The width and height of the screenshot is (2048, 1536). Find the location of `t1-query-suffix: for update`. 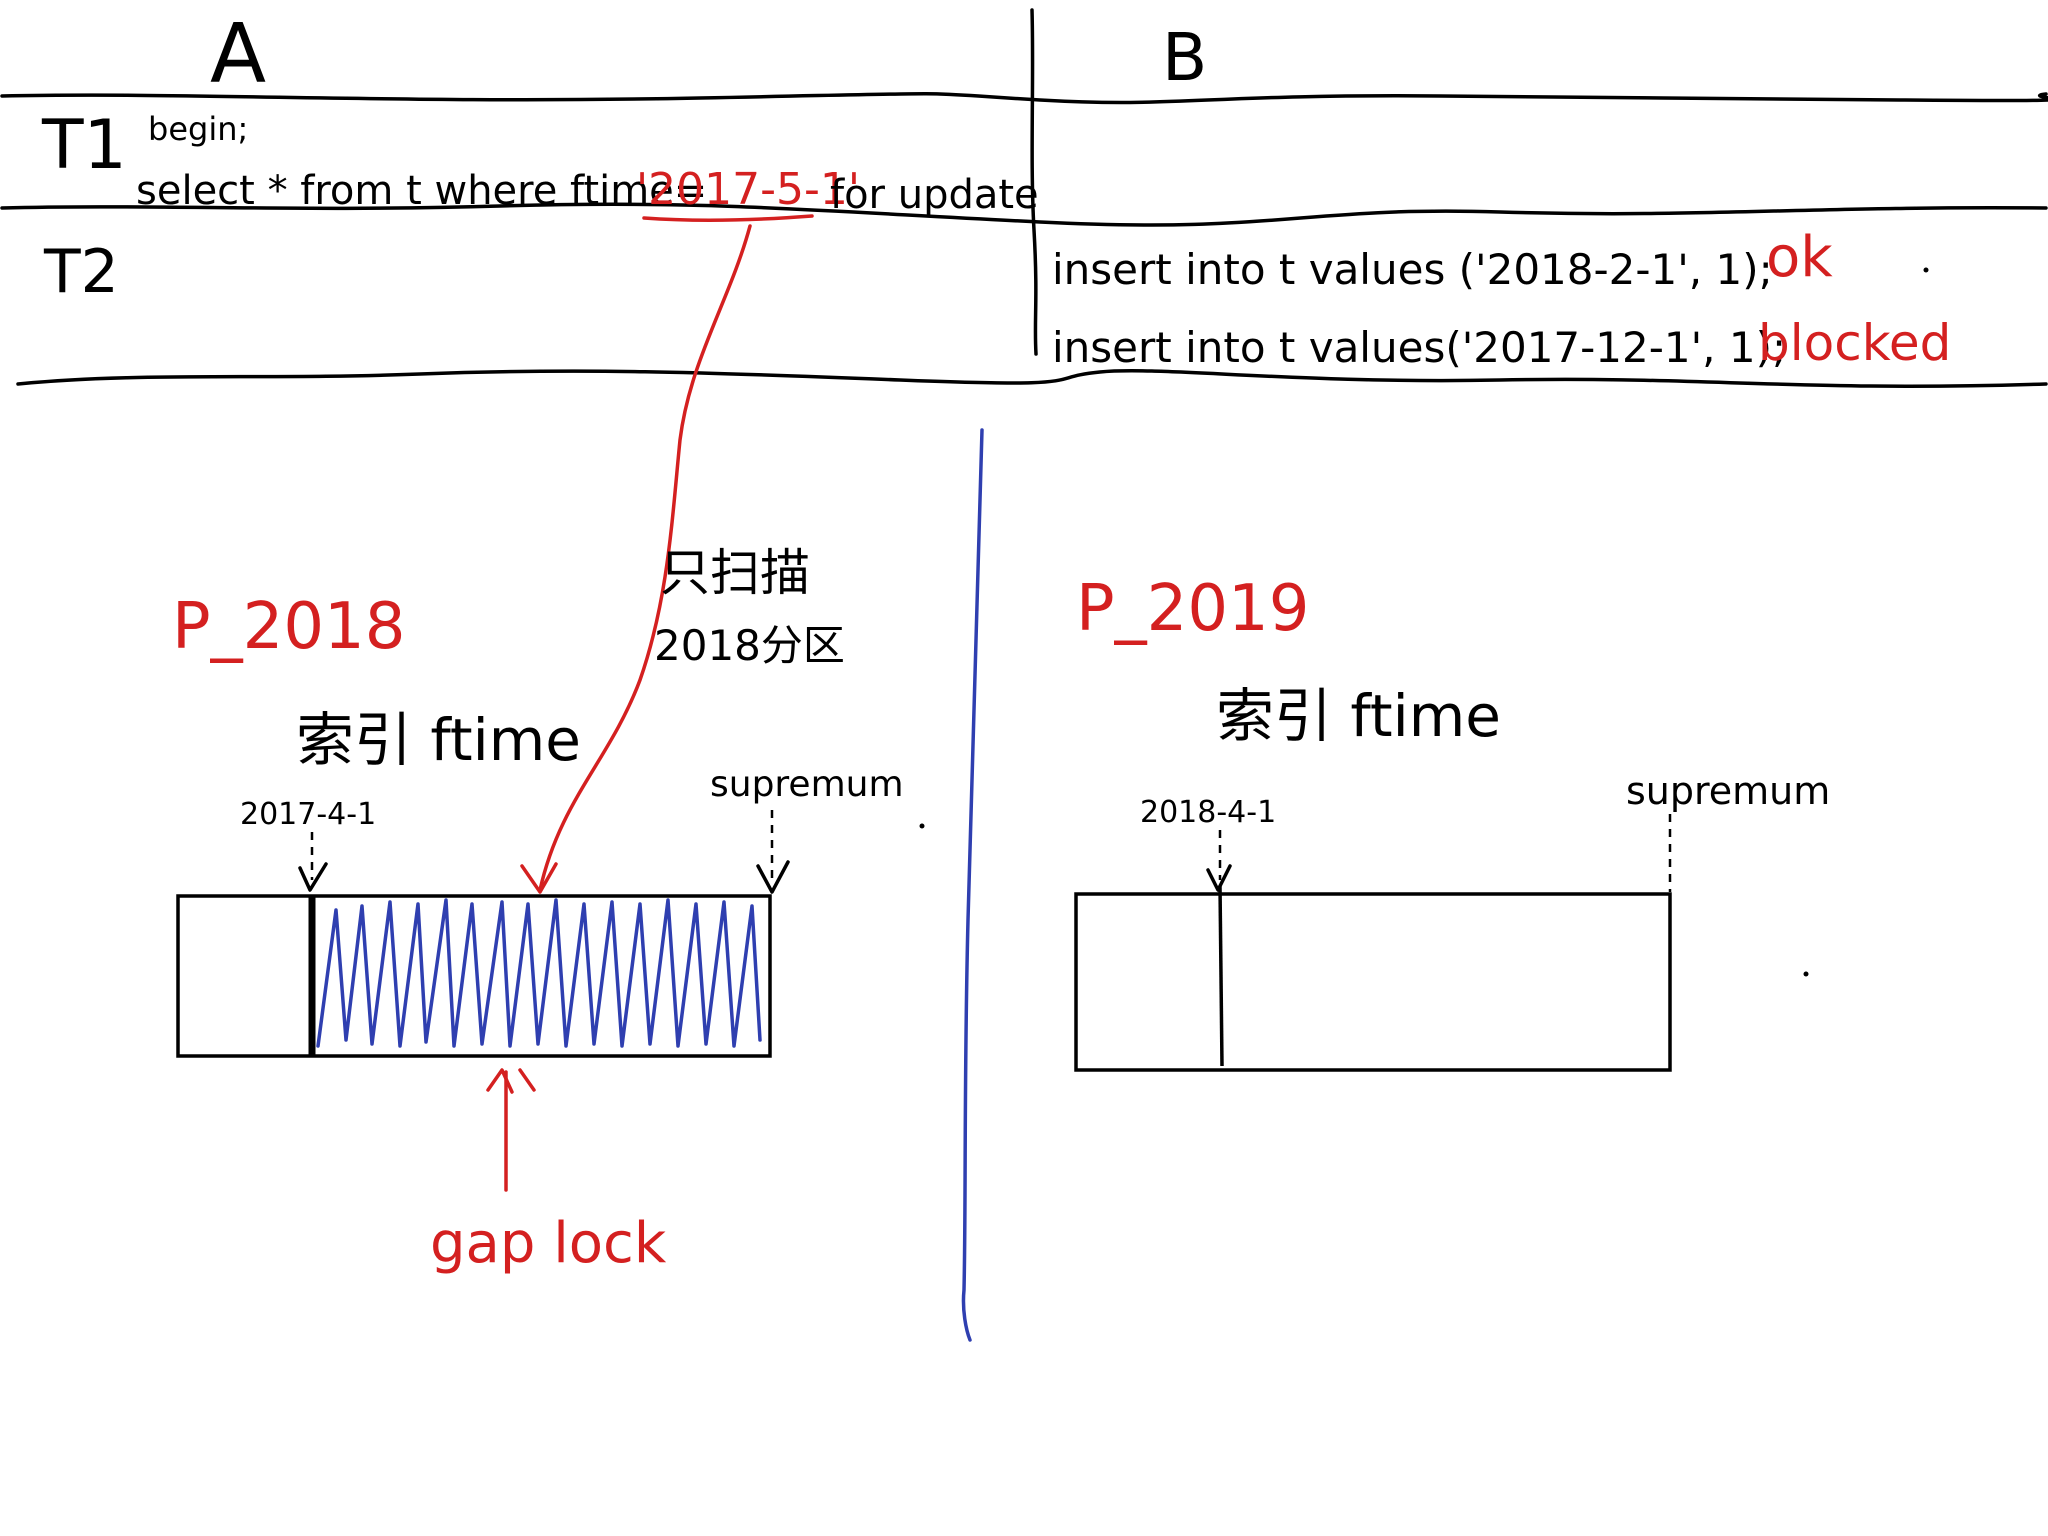

t1-query-suffix: for update is located at coordinates (934, 195).